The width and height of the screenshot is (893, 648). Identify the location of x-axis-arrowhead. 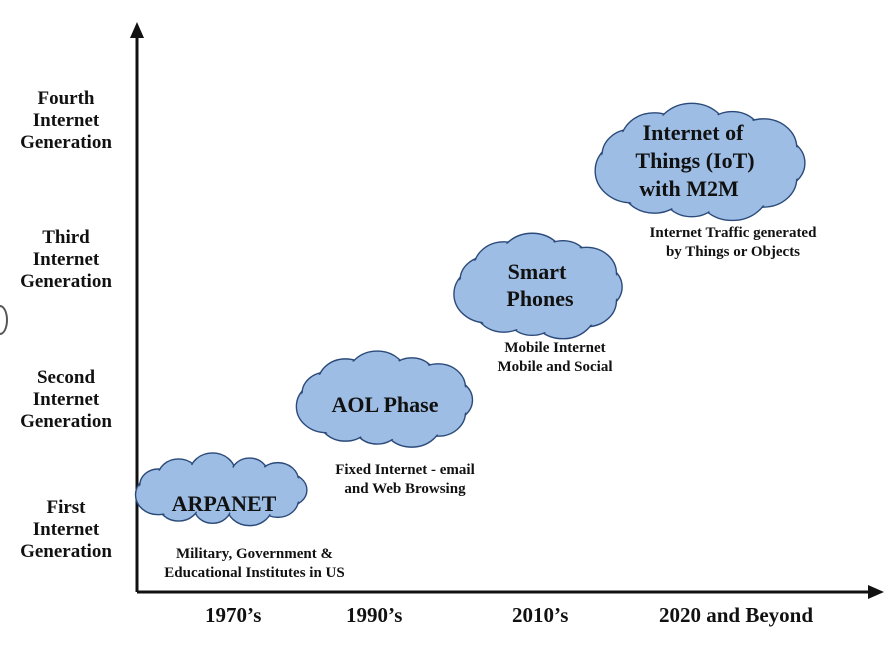
(876, 592).